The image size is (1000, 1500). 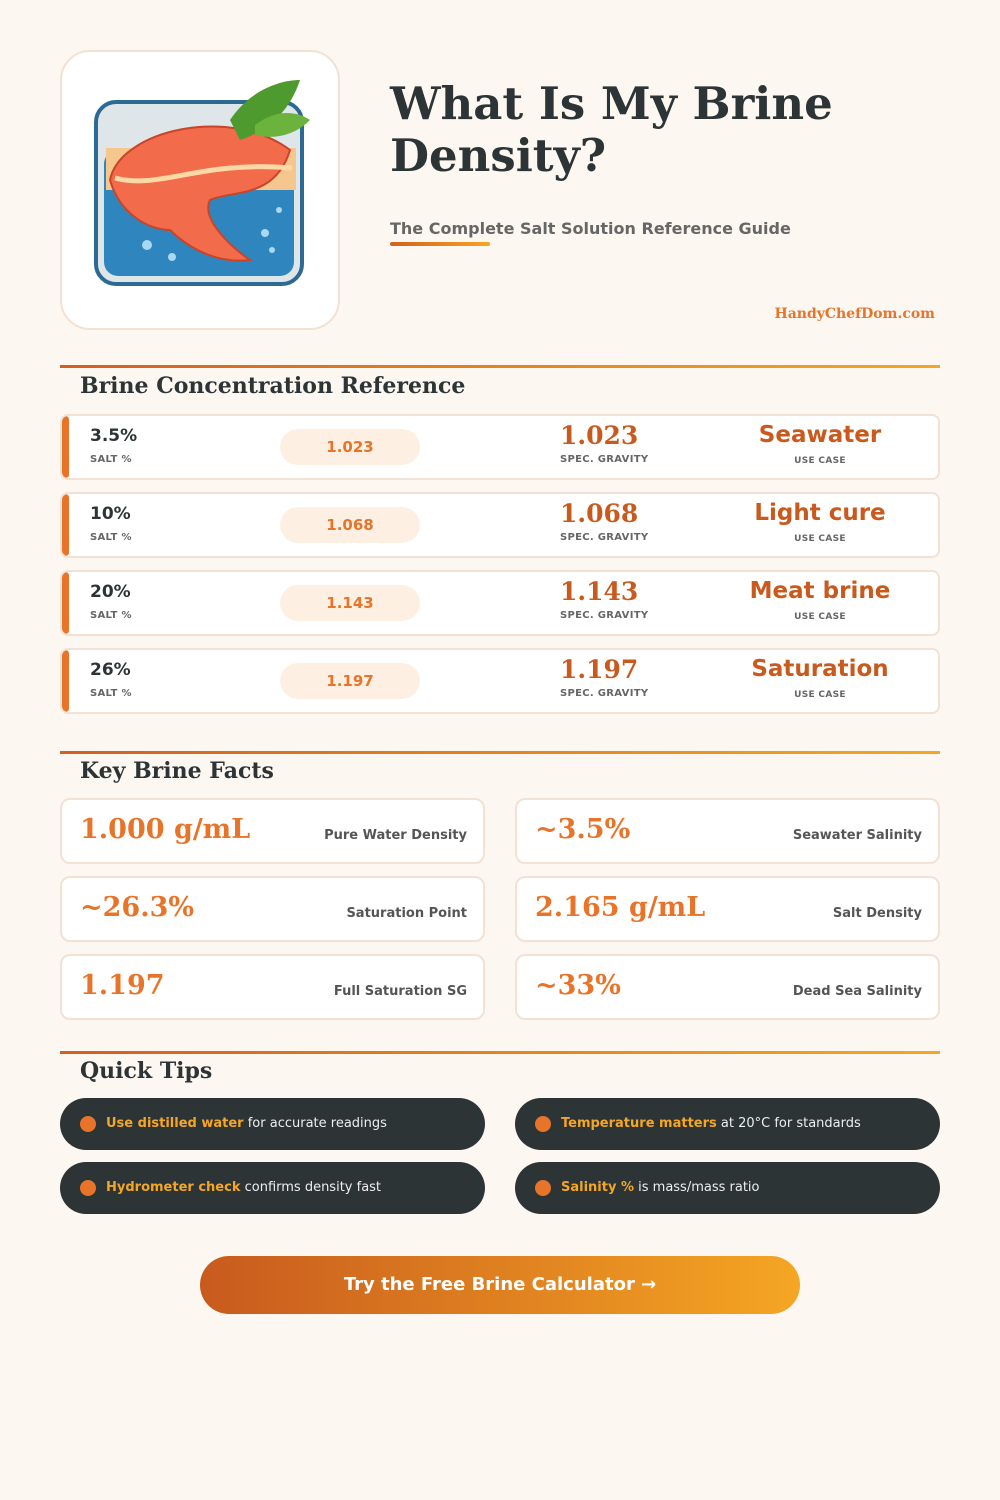 What do you see at coordinates (350, 525) in the screenshot?
I see `gravity-pill: 1.068` at bounding box center [350, 525].